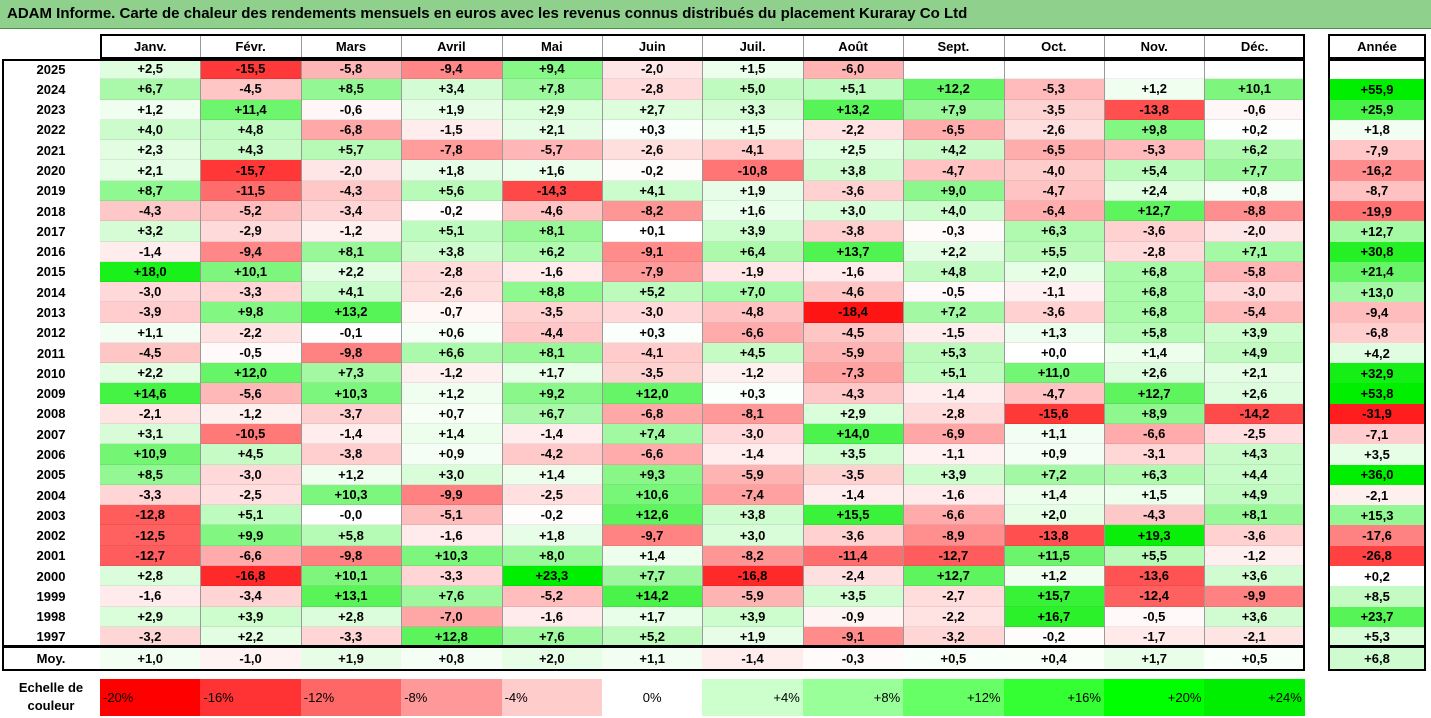 The width and height of the screenshot is (1431, 718). Describe the element at coordinates (451, 272) in the screenshot. I see `heatmap-cell: -2,8` at that location.